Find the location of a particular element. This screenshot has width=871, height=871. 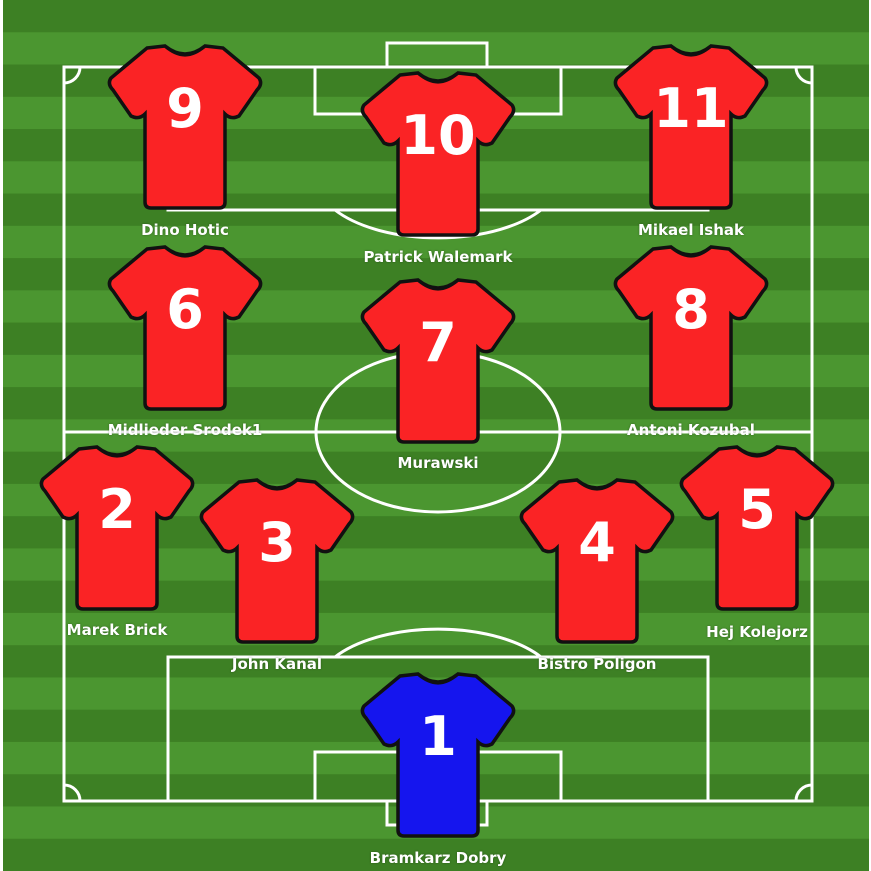

top-penalty-arc is located at coordinates (438, 224).